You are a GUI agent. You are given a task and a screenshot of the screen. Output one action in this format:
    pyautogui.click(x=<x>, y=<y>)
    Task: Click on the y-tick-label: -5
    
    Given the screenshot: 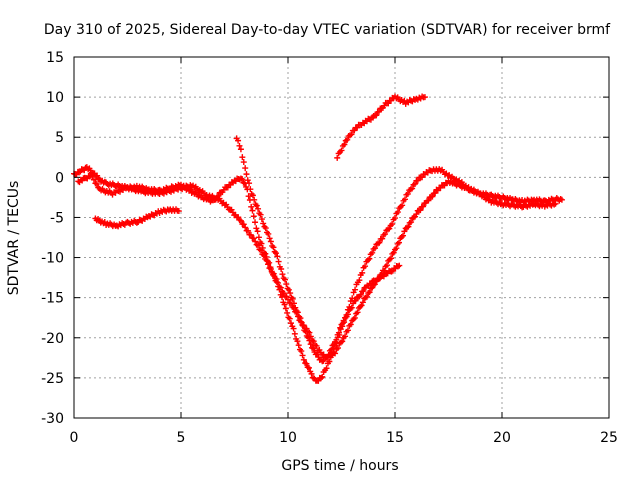 What is the action you would take?
    pyautogui.click(x=57, y=218)
    